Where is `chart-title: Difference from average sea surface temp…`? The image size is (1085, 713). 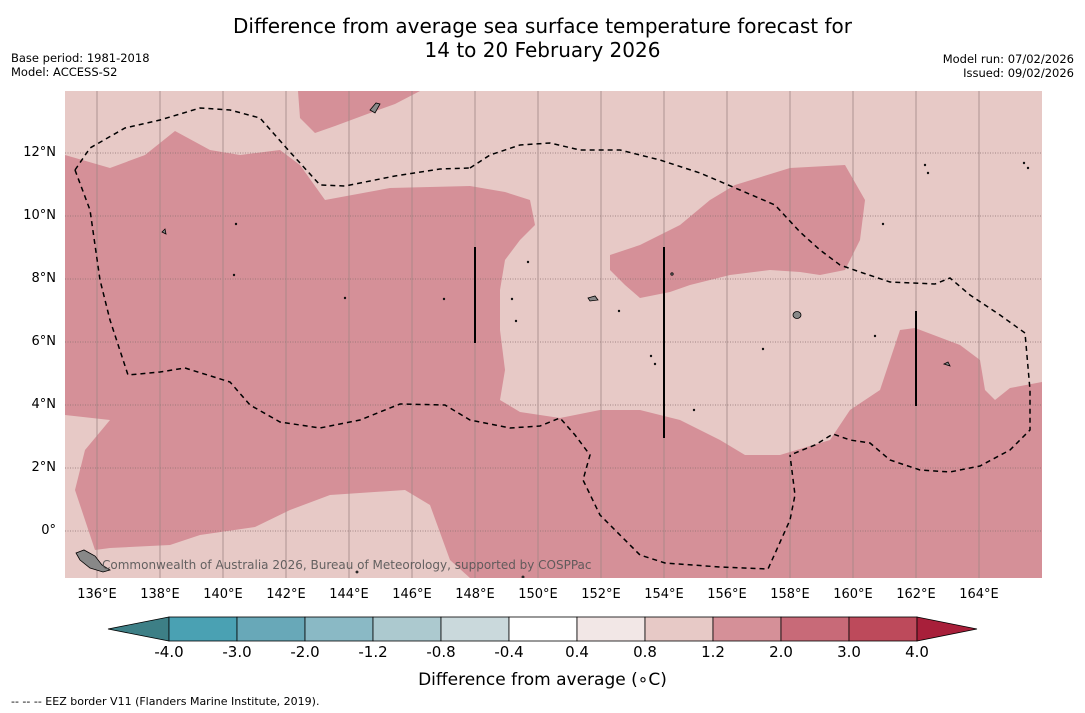 chart-title: Difference from average sea surface temp… is located at coordinates (542, 38).